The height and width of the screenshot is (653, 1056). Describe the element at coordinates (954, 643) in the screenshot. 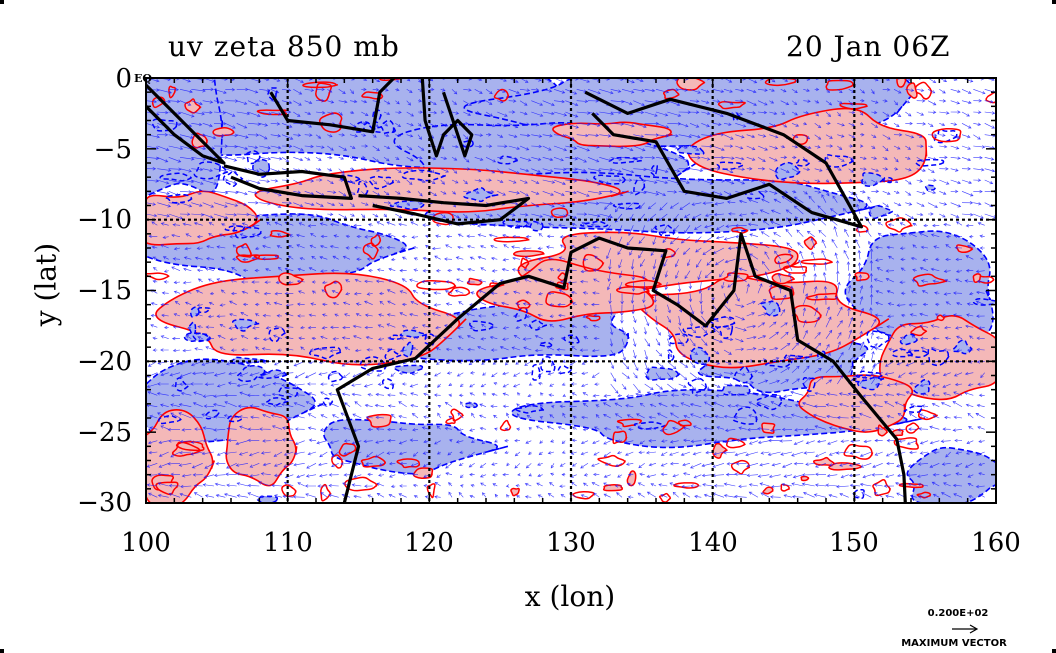

I see `max-vector-label: MAXIMUM VECTOR` at that location.